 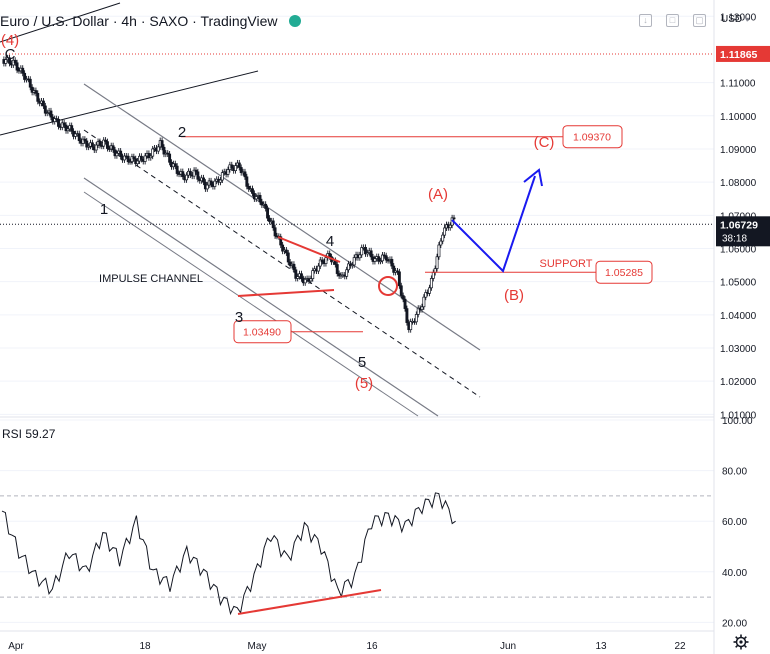 What do you see at coordinates (672, 20) in the screenshot?
I see `restore-icon: □` at bounding box center [672, 20].